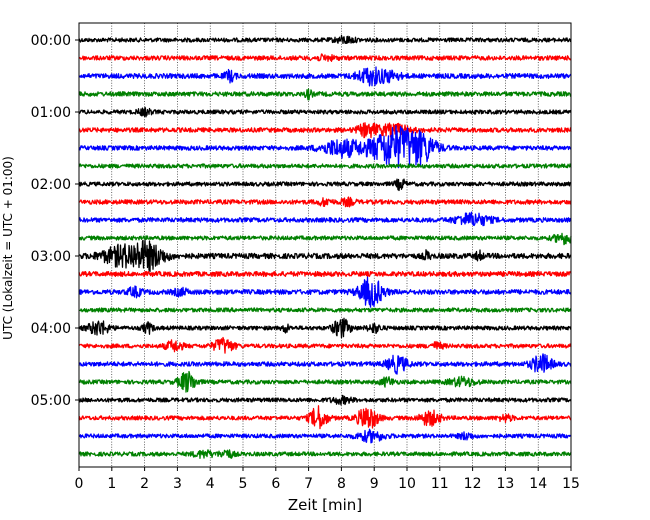  What do you see at coordinates (505, 484) in the screenshot?
I see `x-tick-label: 13` at bounding box center [505, 484].